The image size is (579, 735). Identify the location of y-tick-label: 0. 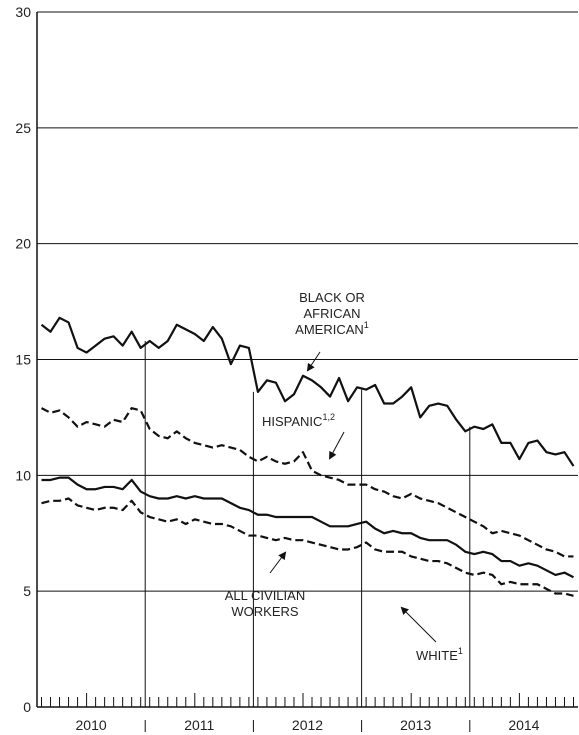
(27, 707).